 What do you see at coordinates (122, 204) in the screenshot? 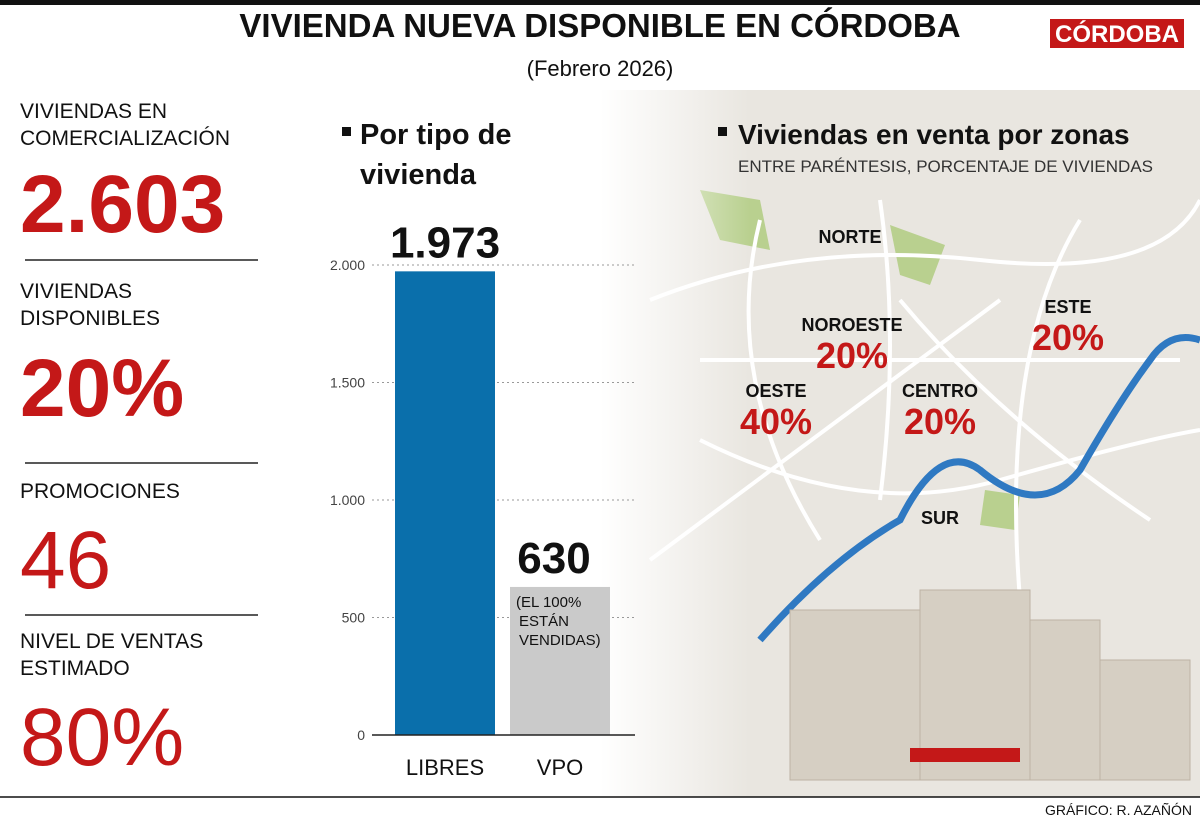
I see `stat-value: 2.603` at bounding box center [122, 204].